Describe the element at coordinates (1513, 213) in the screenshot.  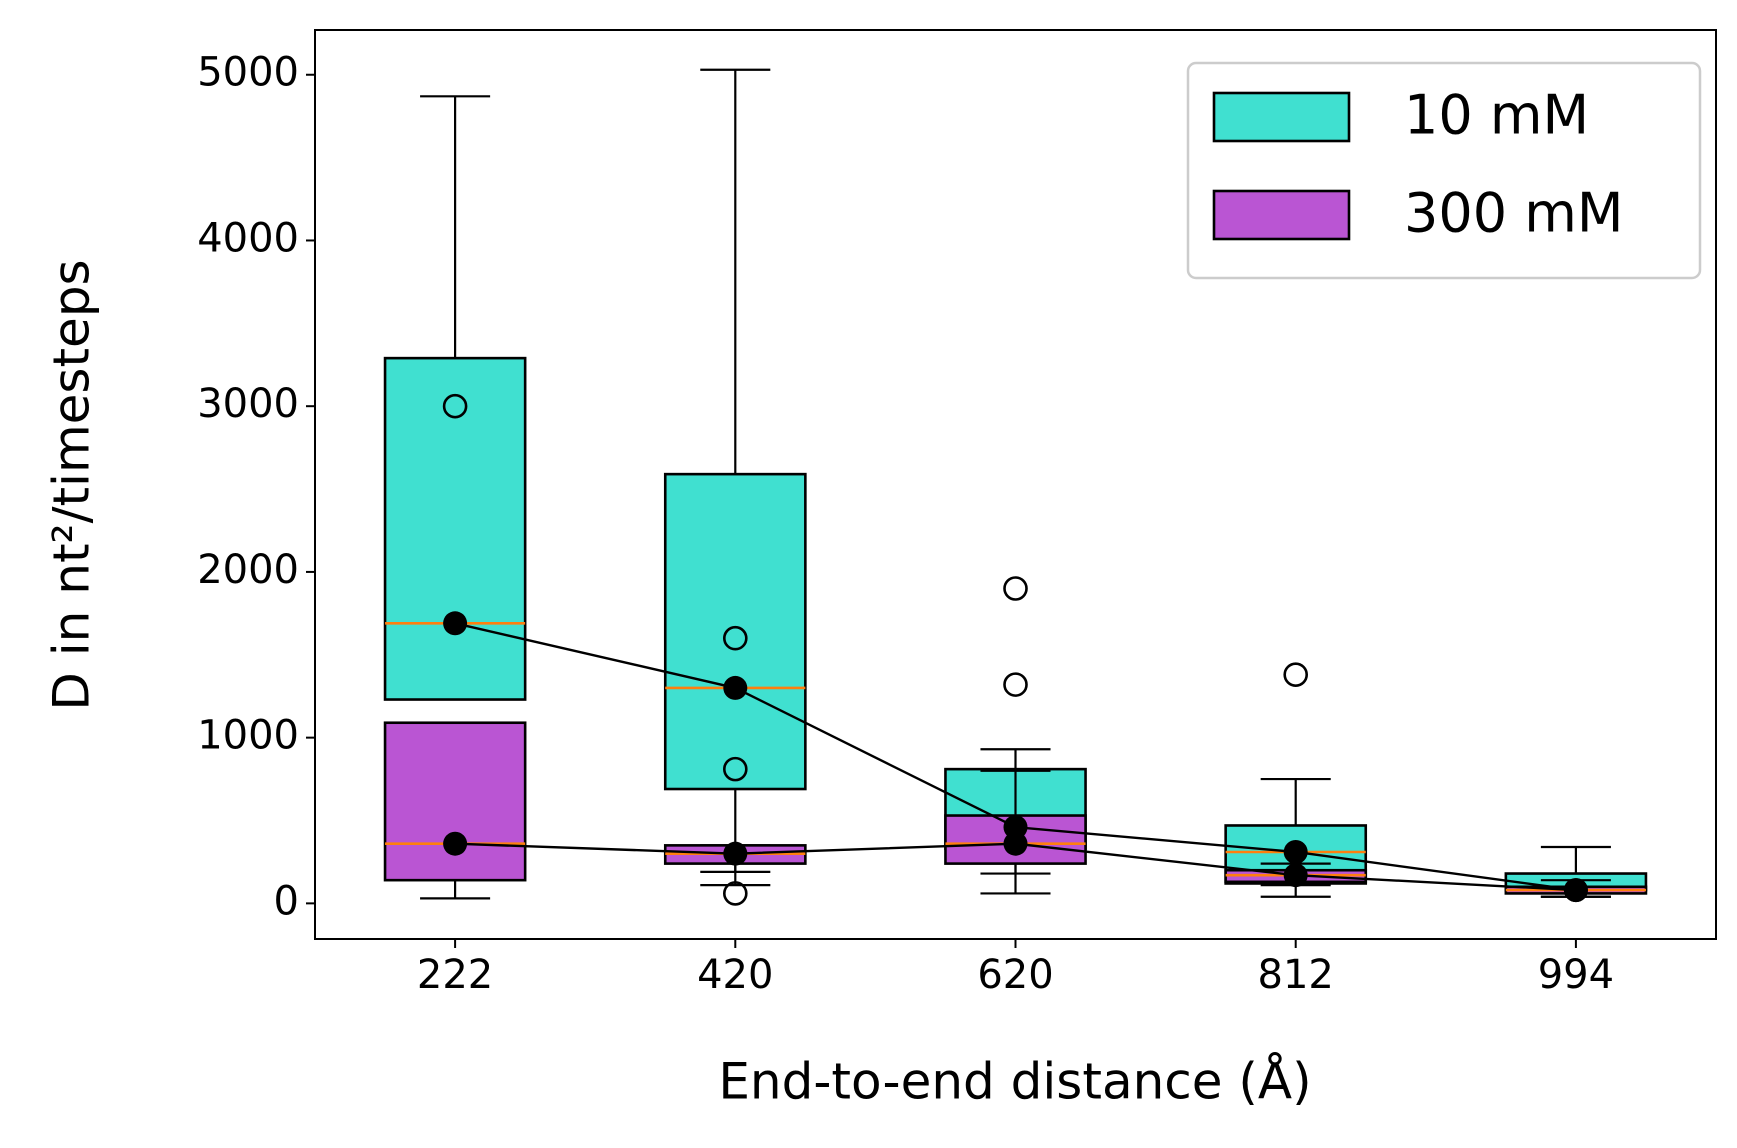
I see `legend-label: 300 mM` at that location.